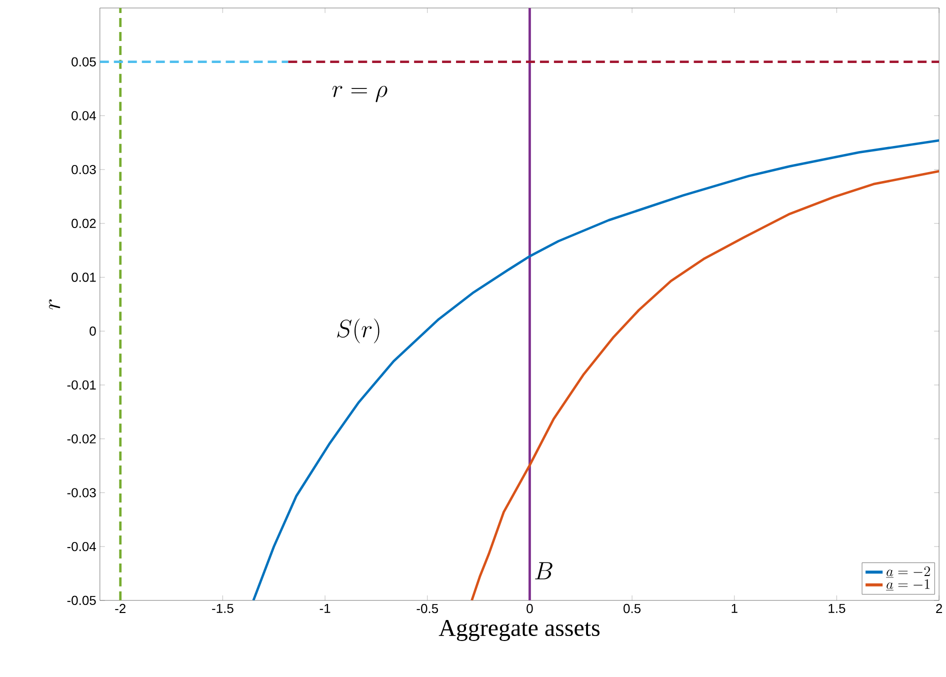  I want to click on y-tick-label: 0.05, so click(84, 61).